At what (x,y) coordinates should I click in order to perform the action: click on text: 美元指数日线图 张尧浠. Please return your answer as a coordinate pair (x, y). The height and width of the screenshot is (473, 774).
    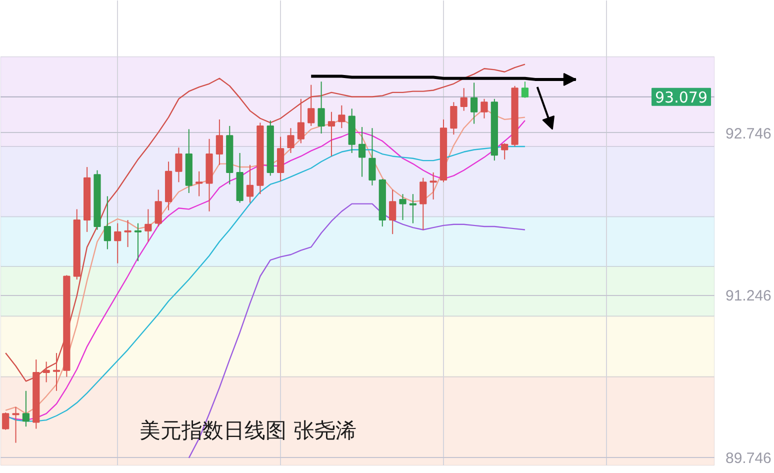
    Looking at the image, I should click on (248, 430).